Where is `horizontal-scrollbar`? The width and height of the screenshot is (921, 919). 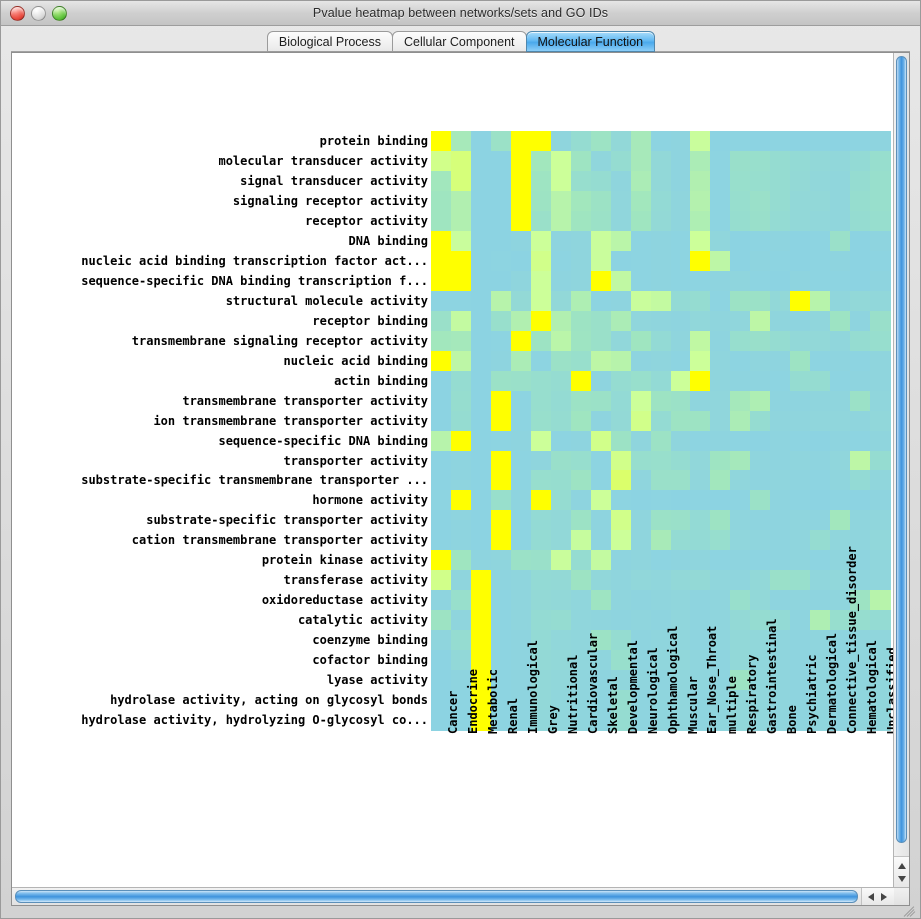
horizontal-scrollbar is located at coordinates (460, 896).